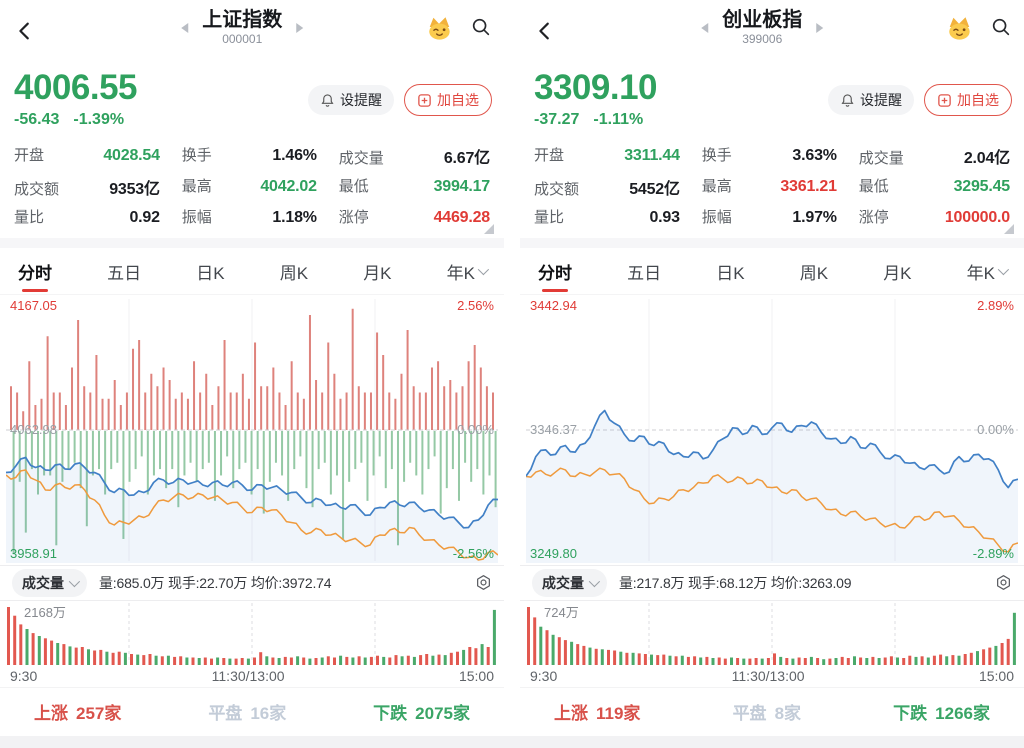 This screenshot has width=1024, height=748. Describe the element at coordinates (45, 612) in the screenshot. I see `volume-max-label: 2168万` at that location.